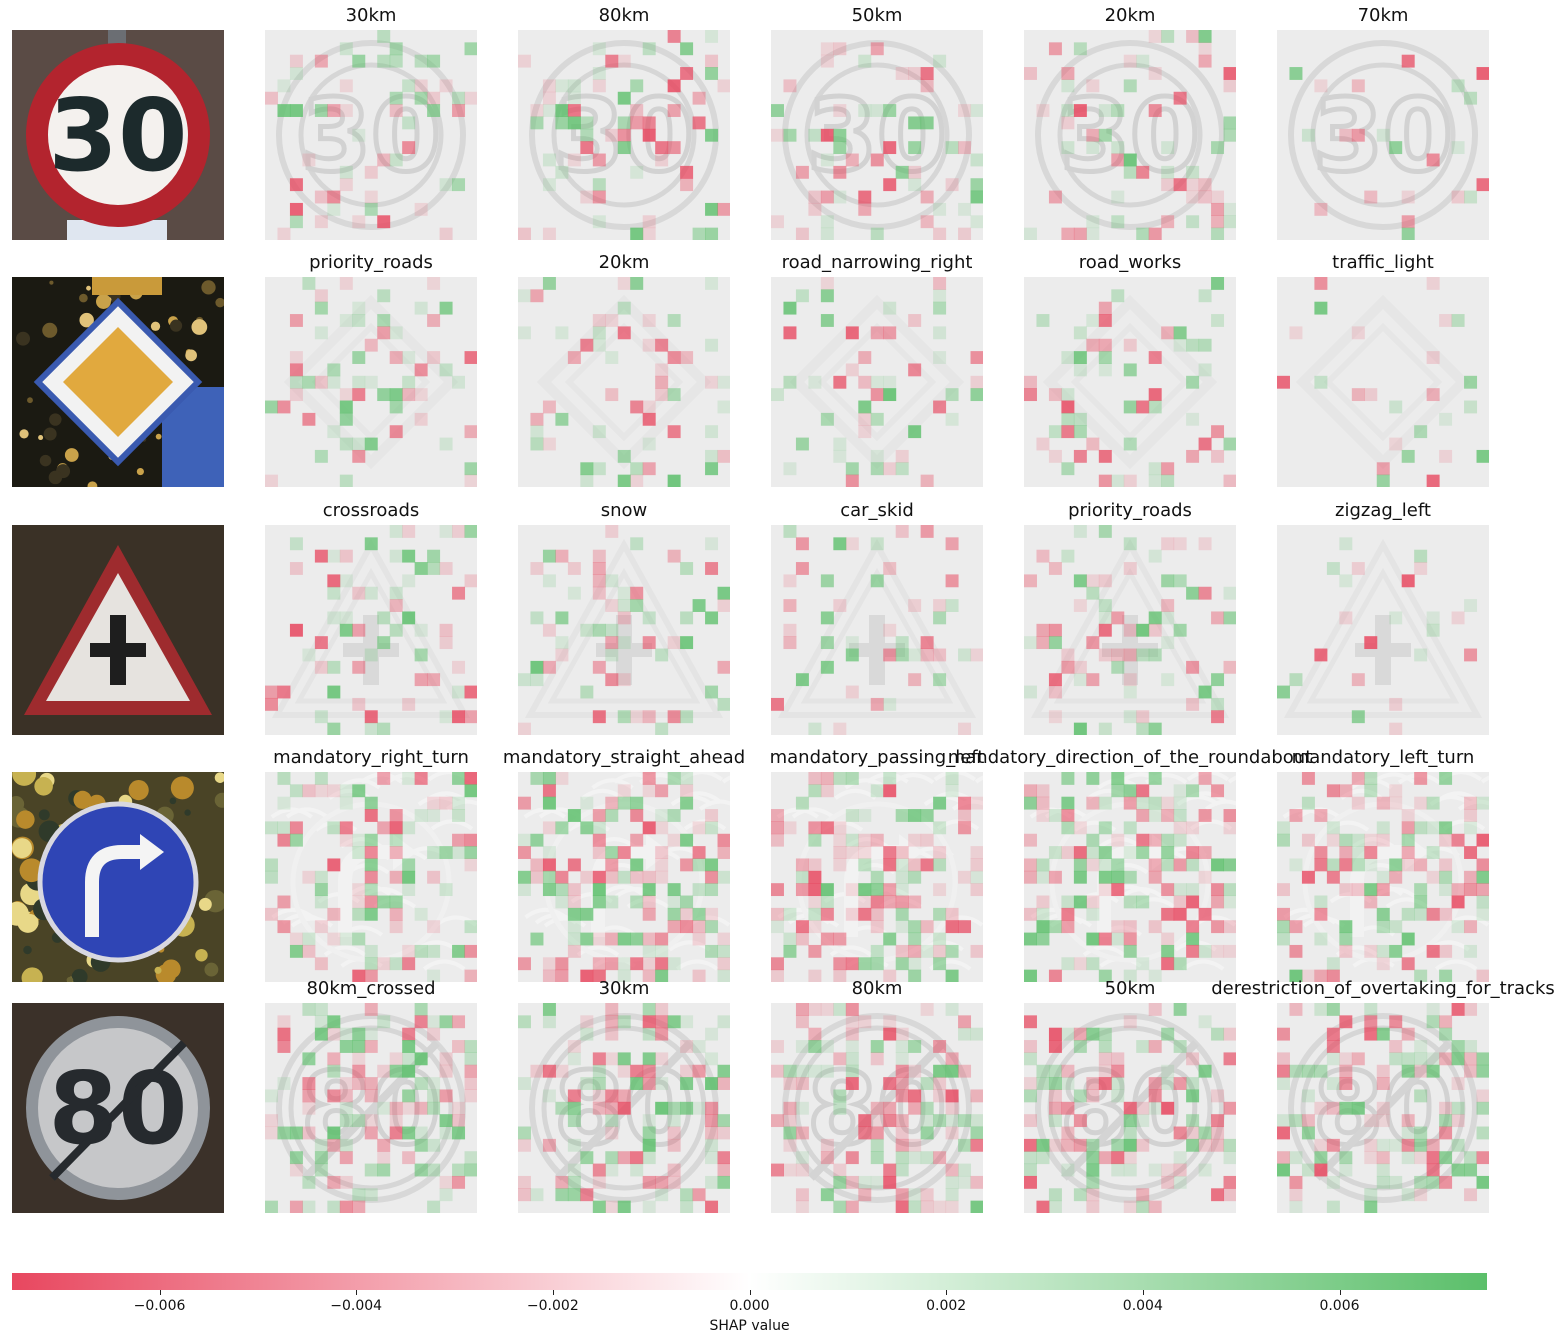 The image size is (1554, 1340). Describe the element at coordinates (118, 630) in the screenshot. I see `input-image-crossroads-warning` at that location.